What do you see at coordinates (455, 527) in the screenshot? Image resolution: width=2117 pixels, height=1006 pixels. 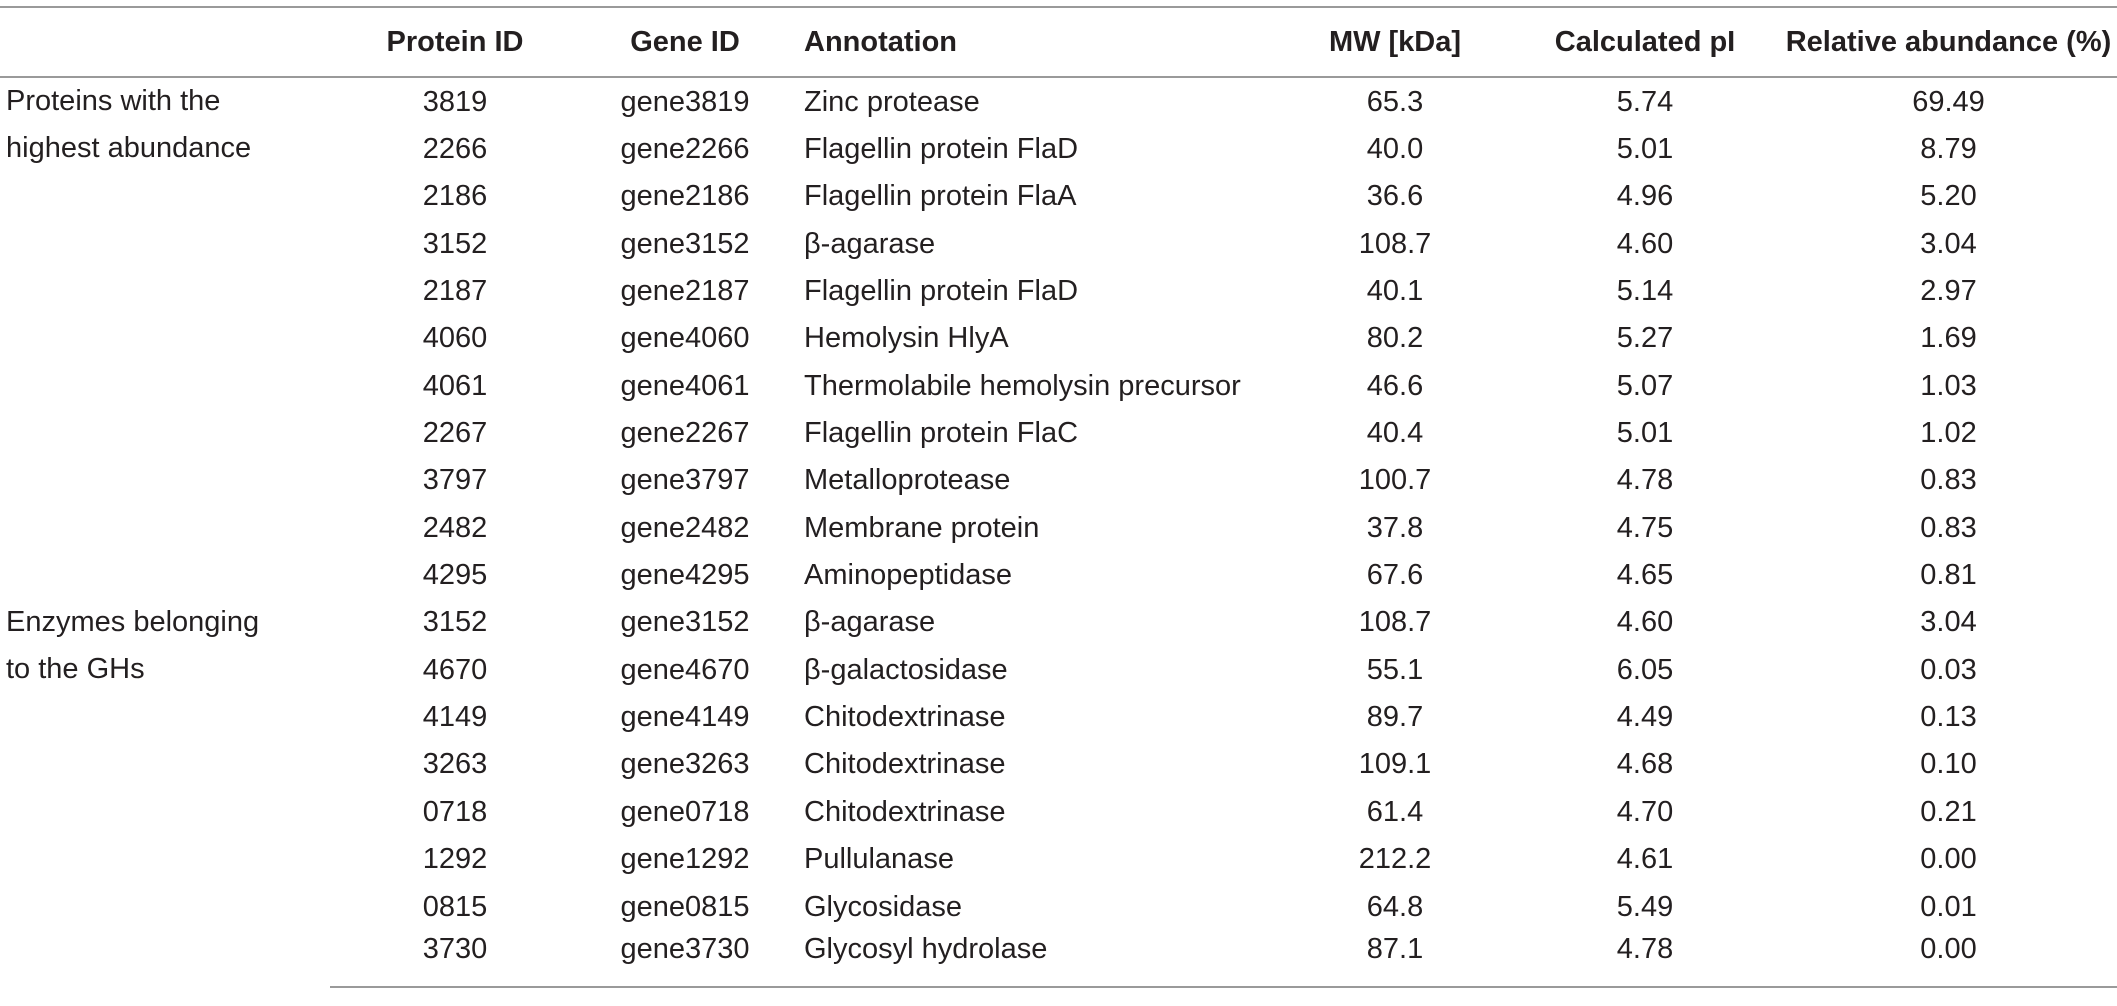 I see `cell-protein-id: 2482` at bounding box center [455, 527].